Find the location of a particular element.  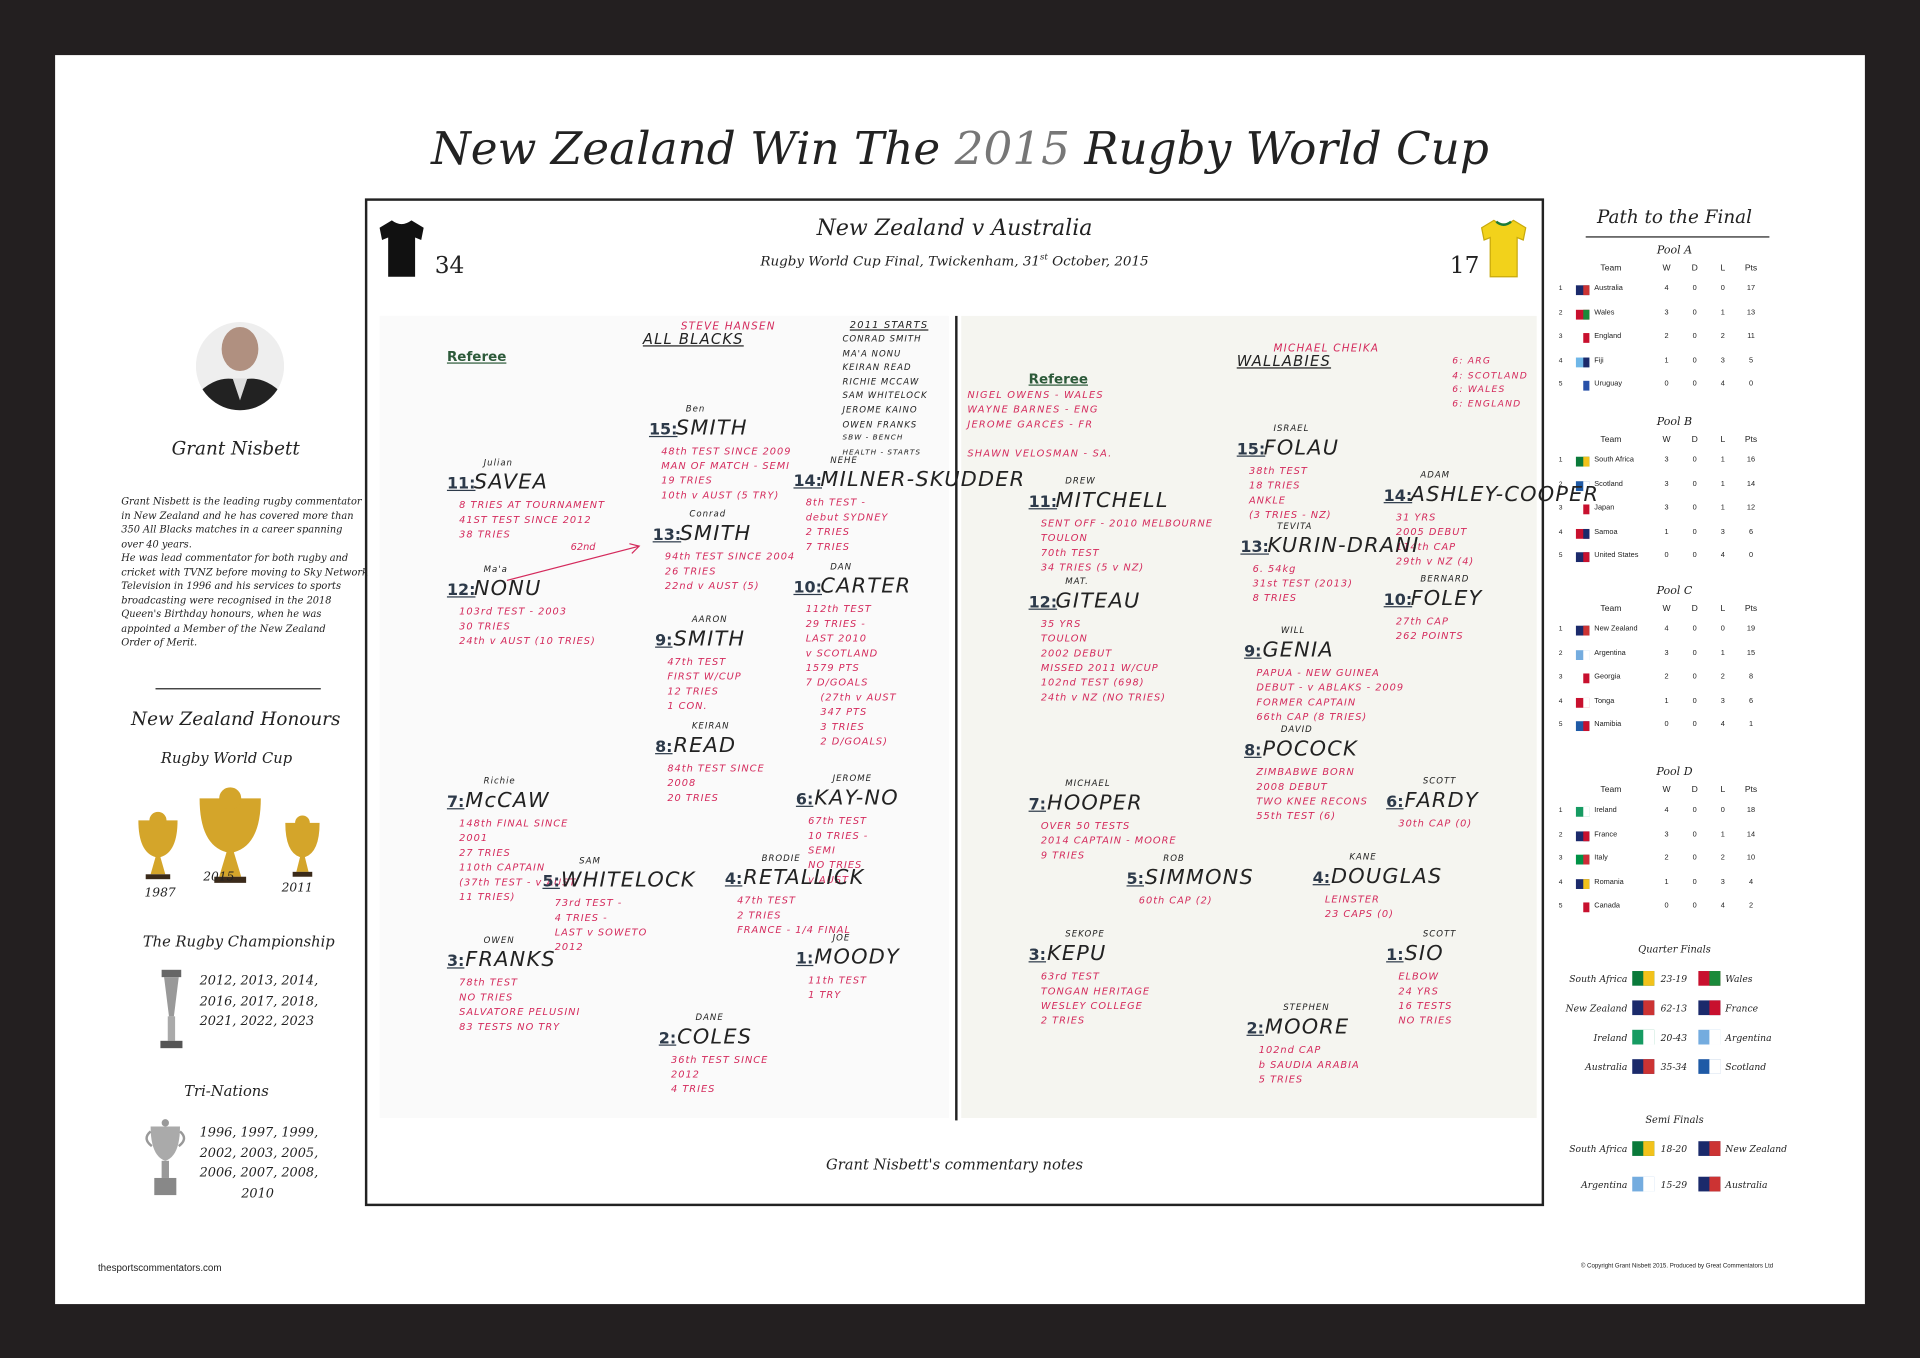

player-note: 83 TESTS NO TRY is located at coordinates (510, 1027).